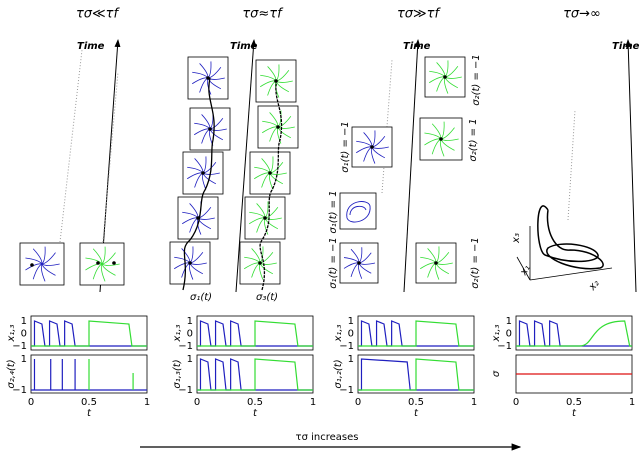 The image size is (641, 453). Describe the element at coordinates (177, 373) in the screenshot. I see `y-axis-label: σ₁,₃(t)` at that location.